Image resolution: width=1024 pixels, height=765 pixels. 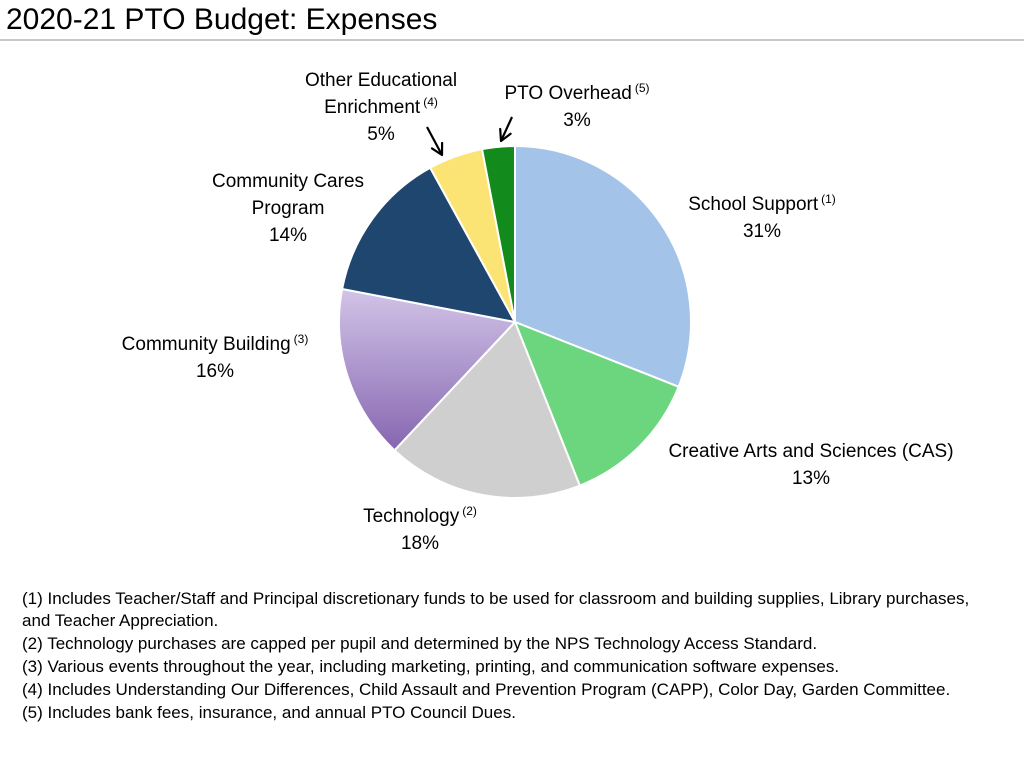 What do you see at coordinates (381, 134) in the screenshot?
I see `label-percent: 5%` at bounding box center [381, 134].